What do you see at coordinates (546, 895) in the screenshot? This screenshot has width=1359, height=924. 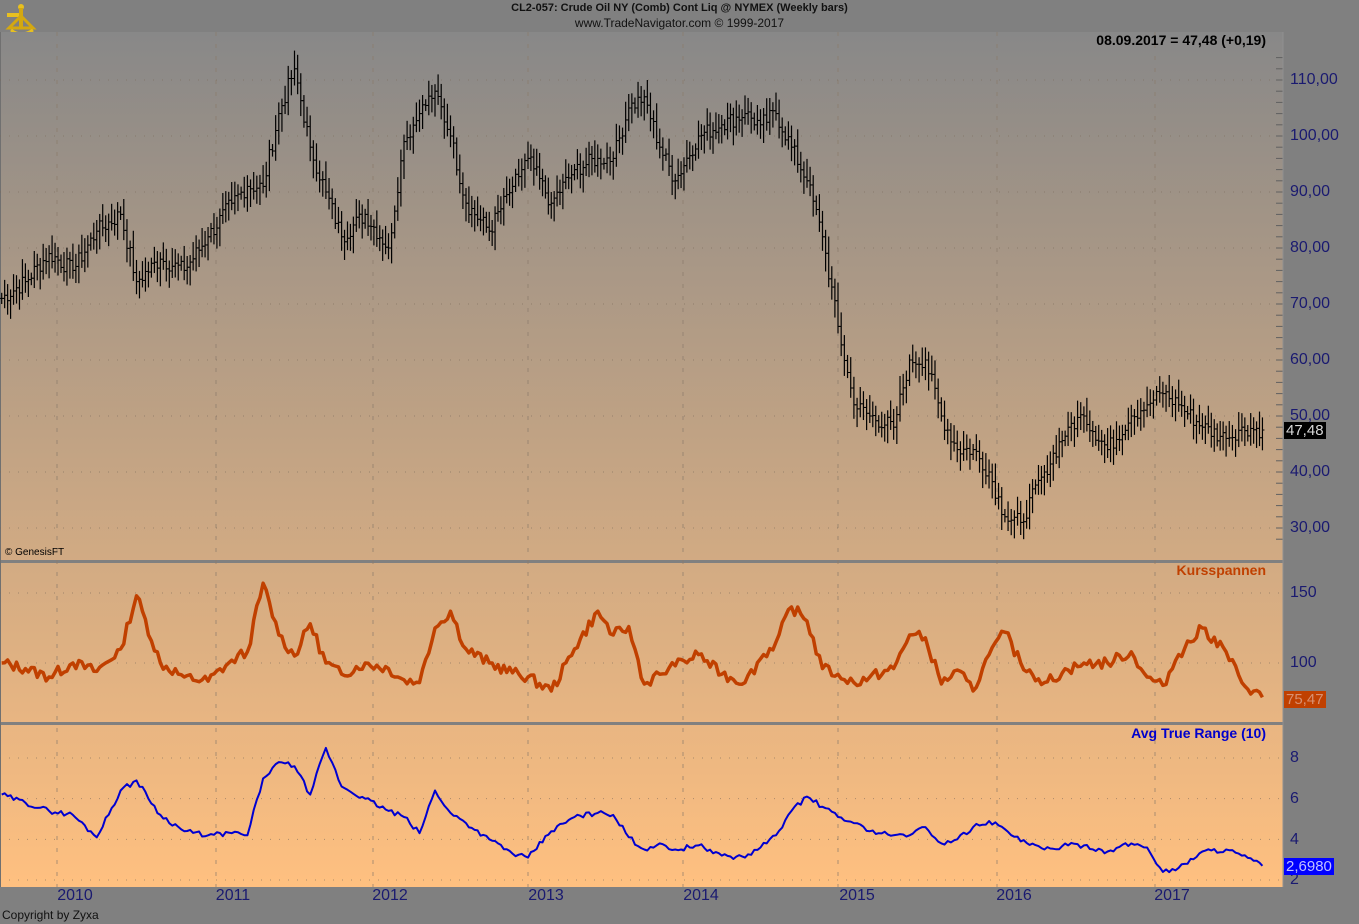 I see `x-axis-label: 2013` at bounding box center [546, 895].